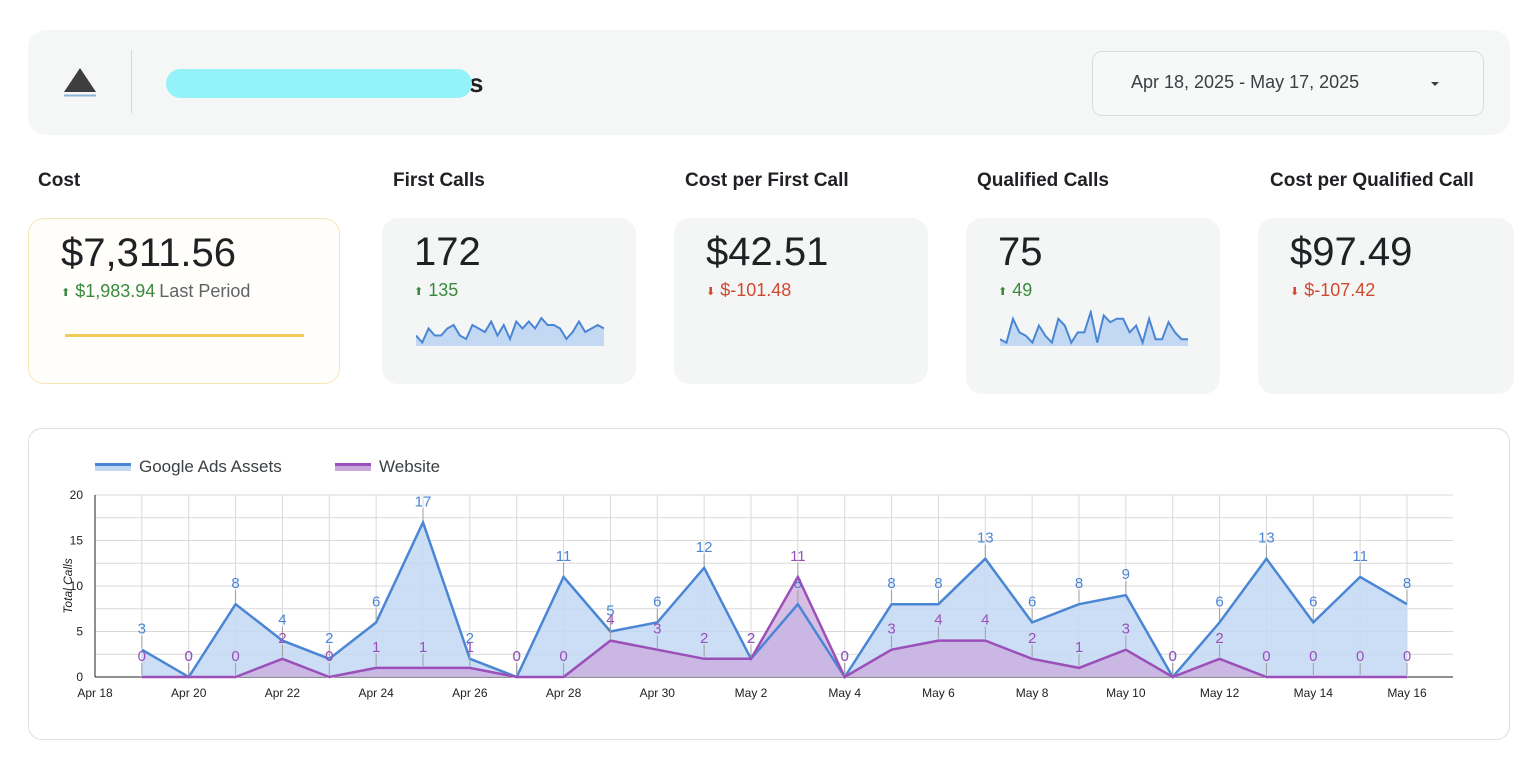 The image size is (1536, 761). I want to click on y-tick-label: 5, so click(79, 632).